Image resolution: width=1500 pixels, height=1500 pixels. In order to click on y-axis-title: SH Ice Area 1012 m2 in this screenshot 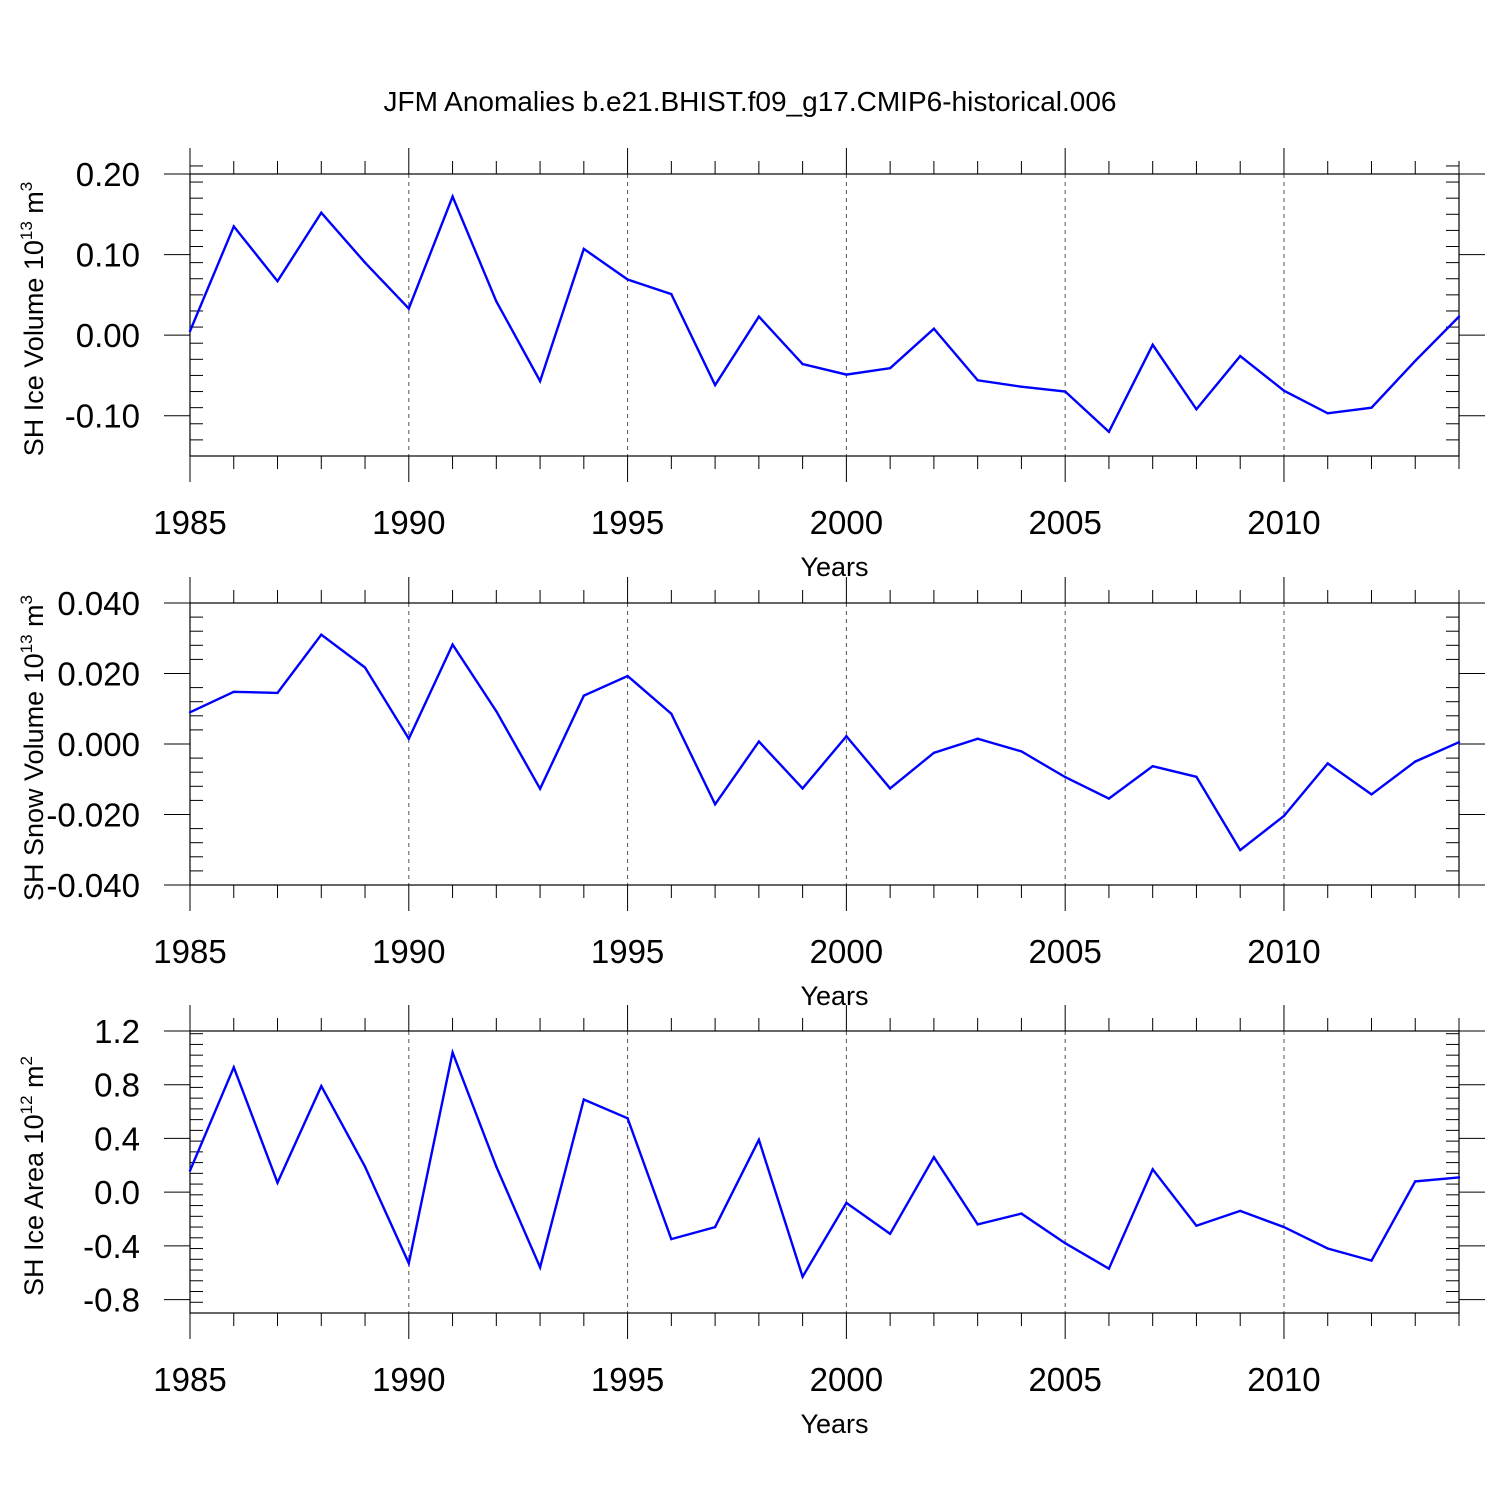, I will do `click(33, 1176)`.